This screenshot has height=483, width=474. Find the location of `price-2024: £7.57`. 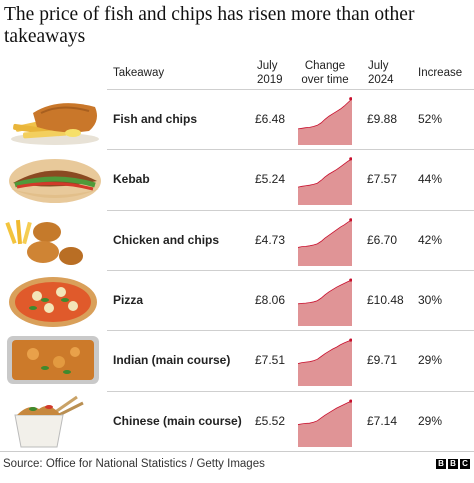

price-2024: £7.57 is located at coordinates (382, 179).